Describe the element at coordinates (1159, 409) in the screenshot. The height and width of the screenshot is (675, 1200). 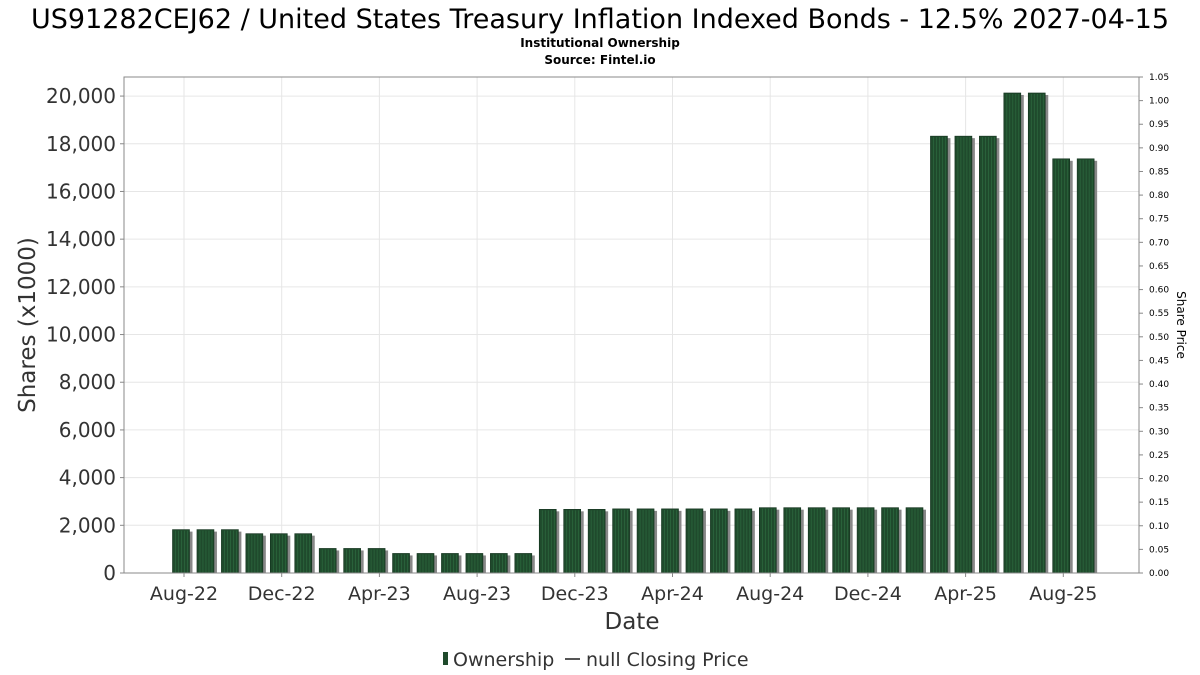
I see `y2-tick-label: 0.35` at that location.